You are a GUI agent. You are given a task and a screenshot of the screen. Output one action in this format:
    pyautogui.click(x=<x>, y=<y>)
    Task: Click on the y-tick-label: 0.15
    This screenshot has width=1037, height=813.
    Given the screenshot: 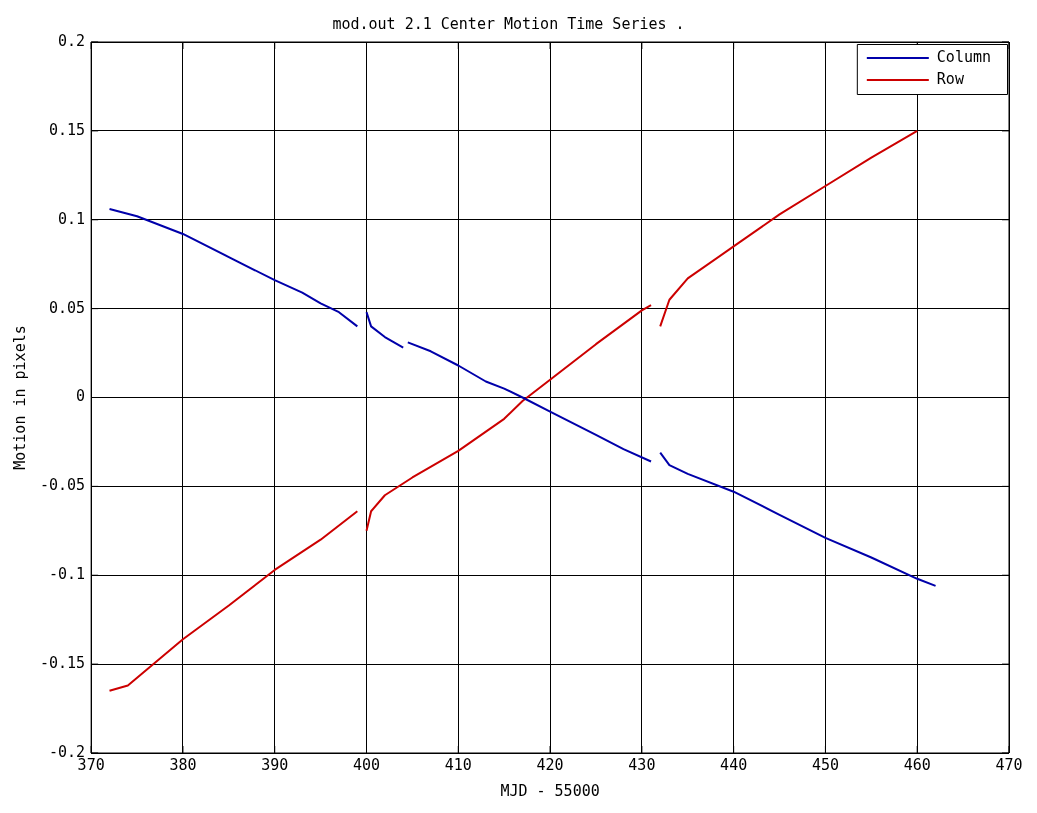 What is the action you would take?
    pyautogui.click(x=67, y=129)
    